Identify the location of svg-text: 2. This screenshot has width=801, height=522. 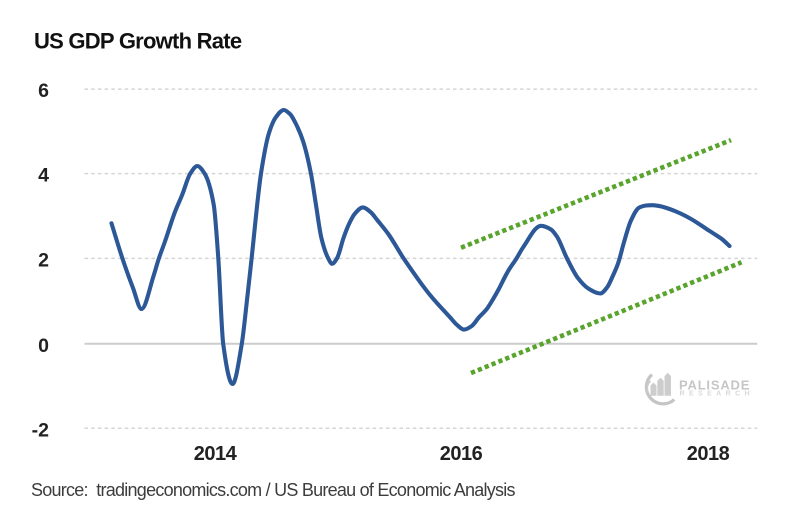
(43, 261).